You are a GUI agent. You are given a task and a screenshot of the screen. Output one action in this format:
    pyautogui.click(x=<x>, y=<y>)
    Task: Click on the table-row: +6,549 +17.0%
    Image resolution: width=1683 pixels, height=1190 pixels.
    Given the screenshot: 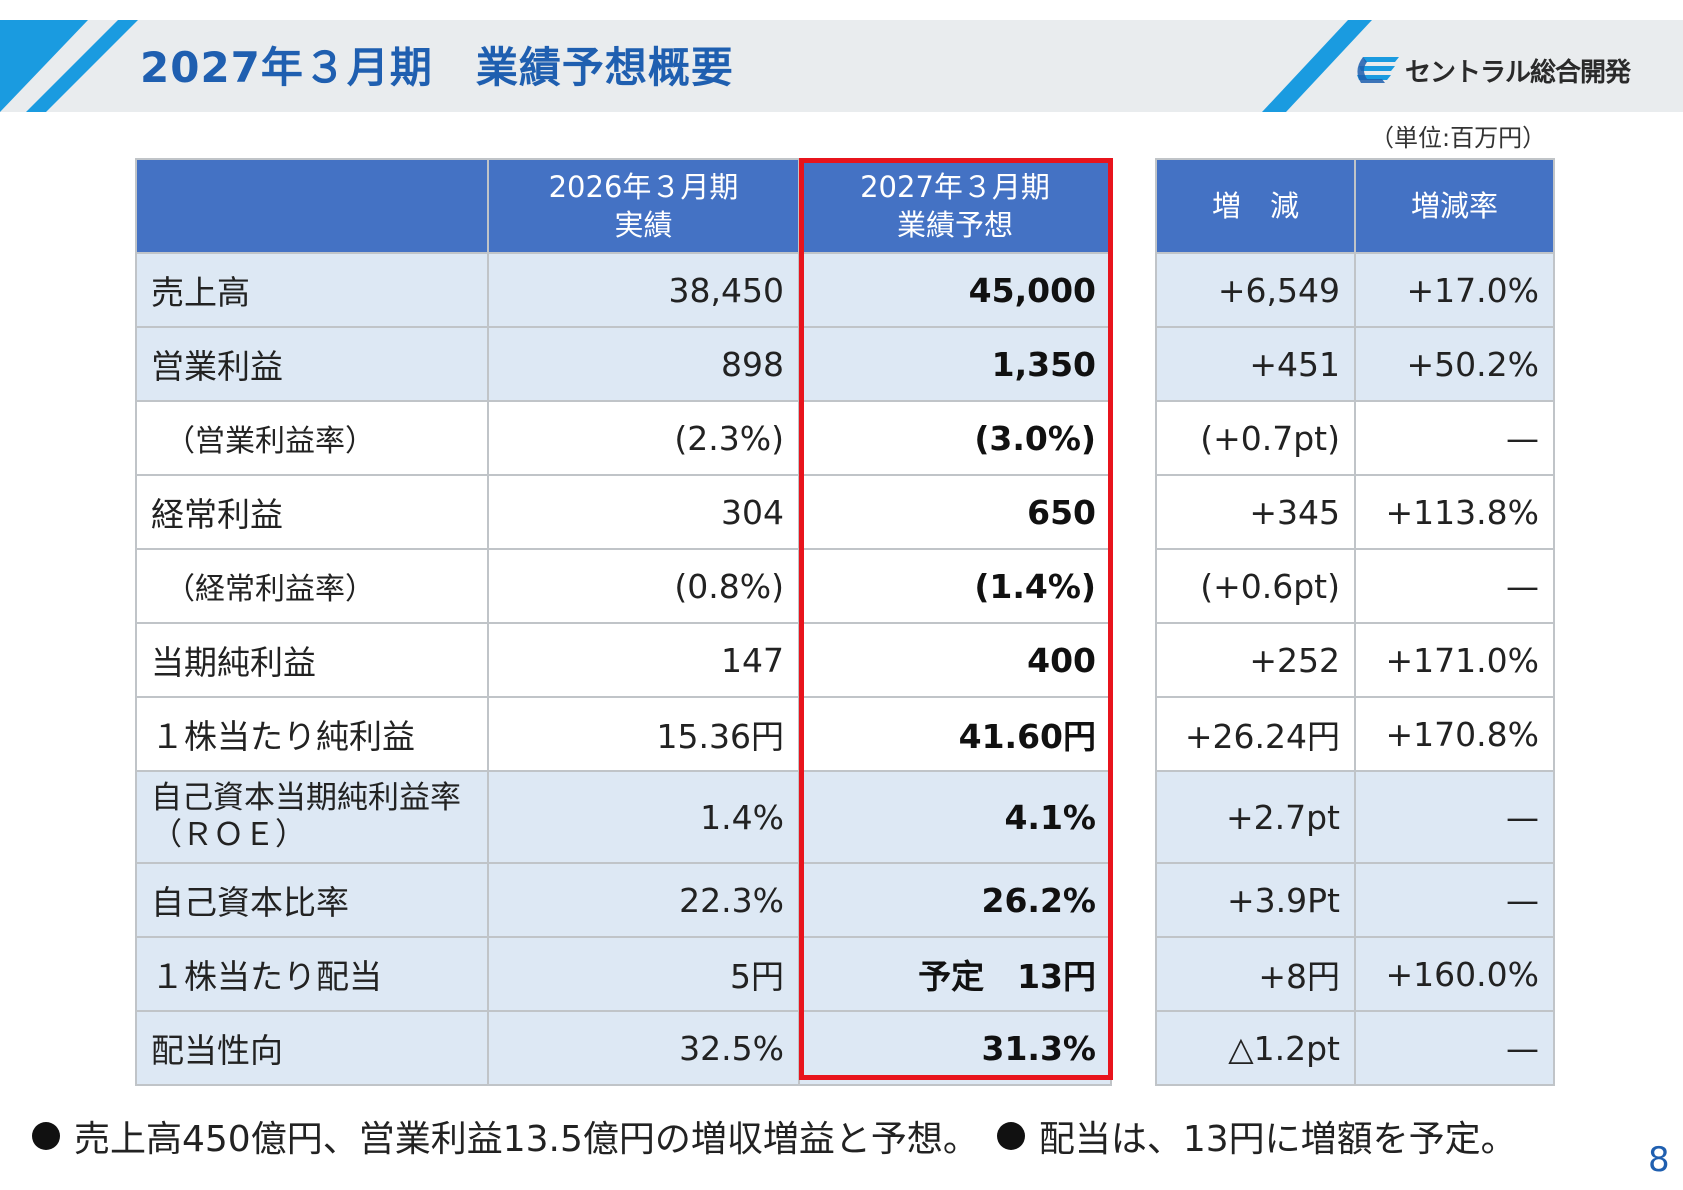 What is the action you would take?
    pyautogui.click(x=1355, y=290)
    